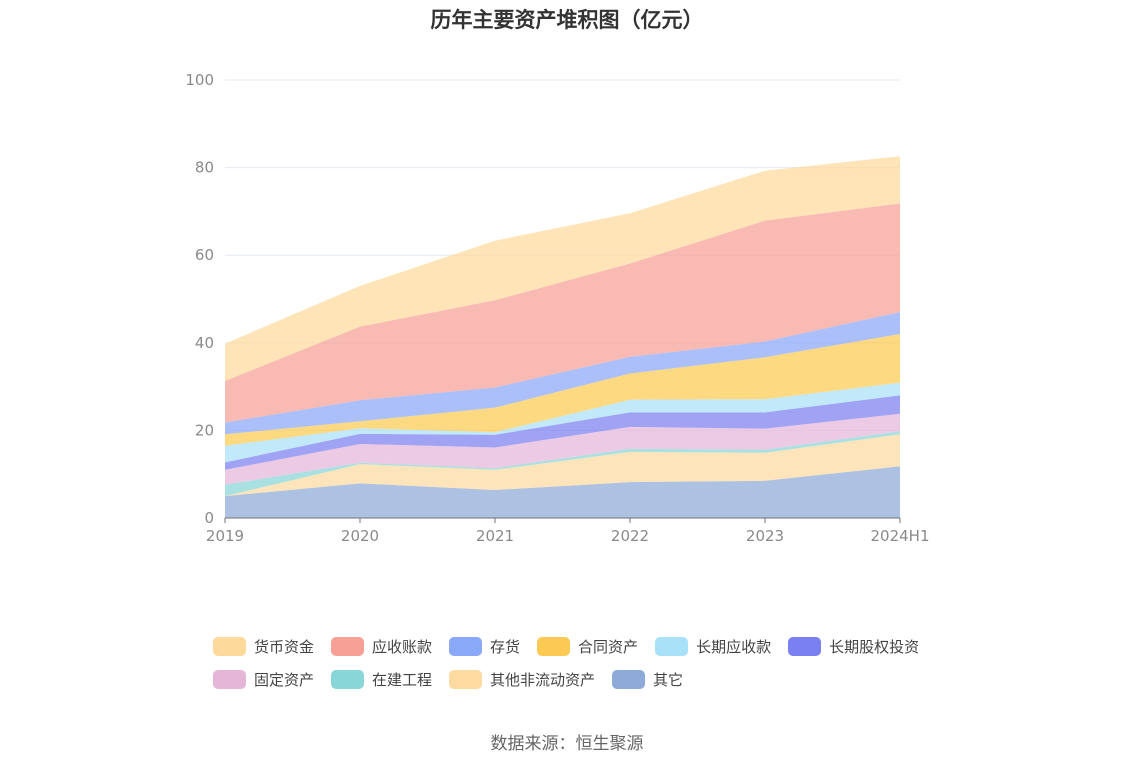 Image resolution: width=1134 pixels, height=766 pixels. I want to click on legend-item-long-term-equity: 长期股权投资, so click(853, 646).